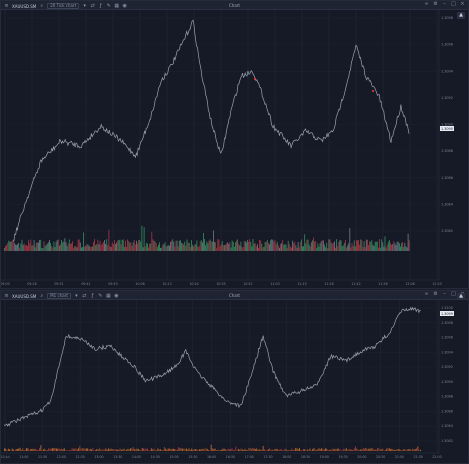  Describe the element at coordinates (63, 6) in the screenshot. I see `interval-selector: 20 Tick chart` at that location.